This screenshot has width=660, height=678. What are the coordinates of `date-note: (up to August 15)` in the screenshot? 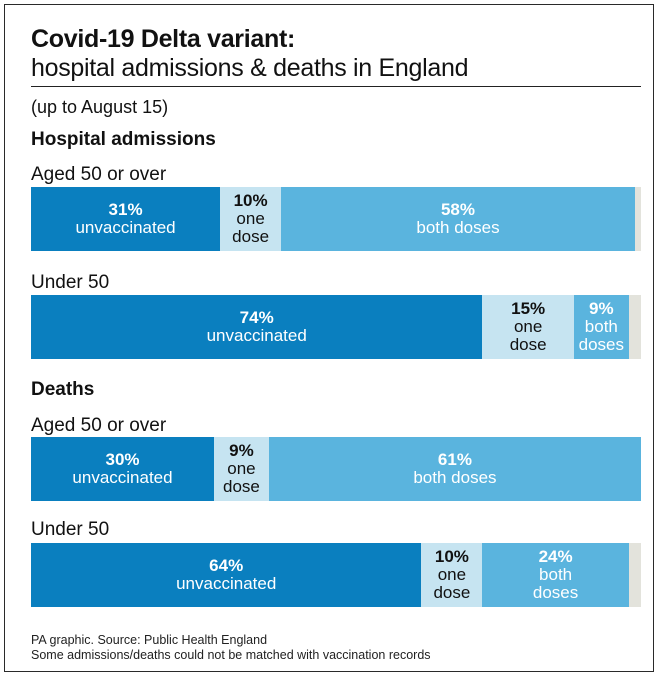 It's located at (100, 107).